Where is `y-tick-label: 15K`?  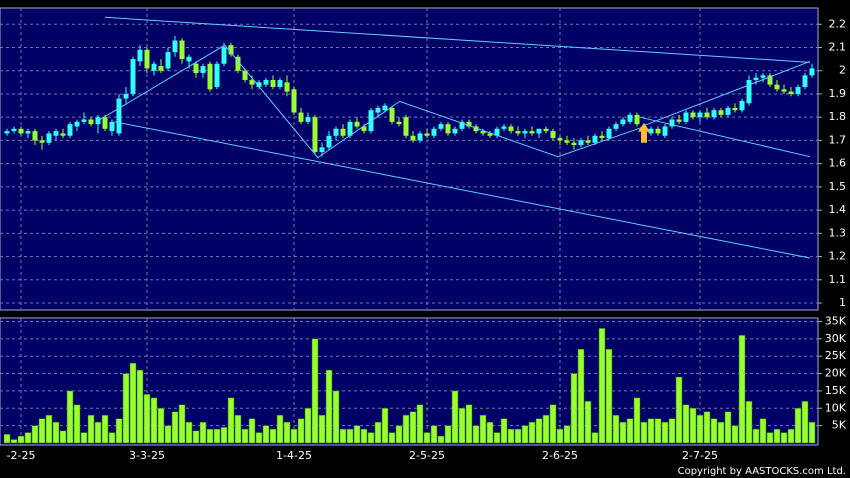
y-tick-label: 15K is located at coordinates (836, 390).